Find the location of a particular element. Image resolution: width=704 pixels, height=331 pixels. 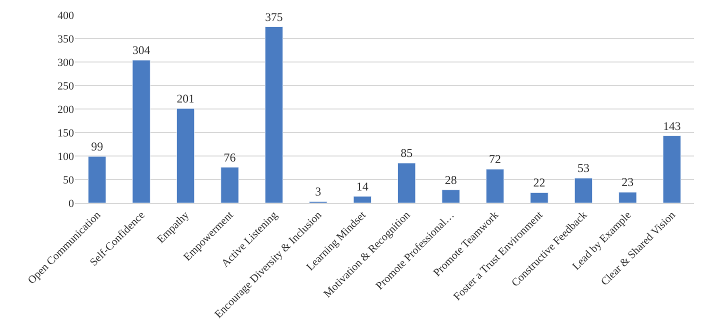

data-label: 143 is located at coordinates (672, 125).